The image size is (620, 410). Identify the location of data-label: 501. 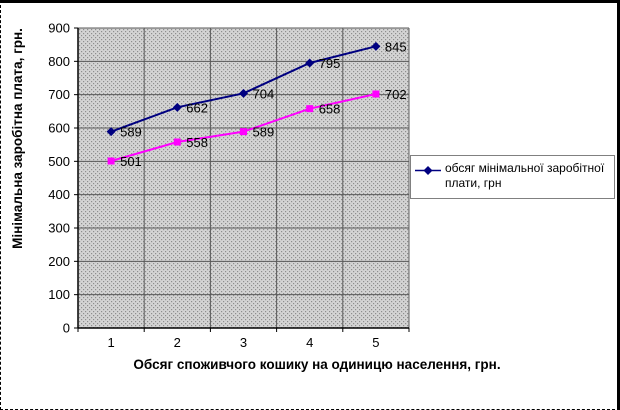
(131, 161).